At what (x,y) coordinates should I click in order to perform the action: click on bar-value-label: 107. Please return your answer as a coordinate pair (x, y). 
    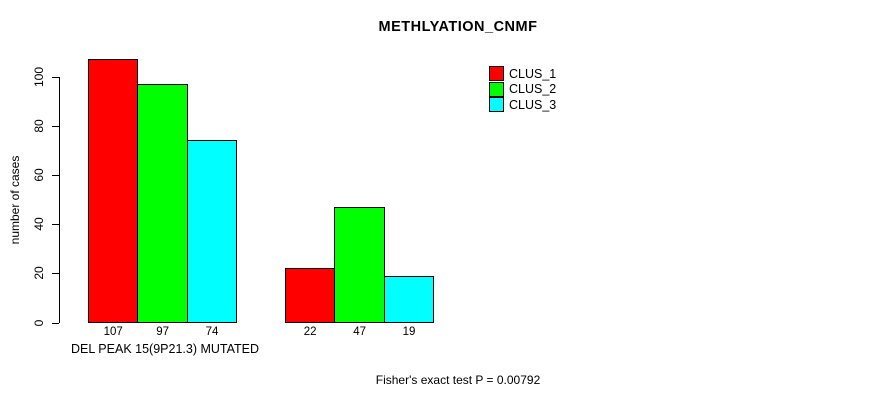
    Looking at the image, I should click on (113, 332).